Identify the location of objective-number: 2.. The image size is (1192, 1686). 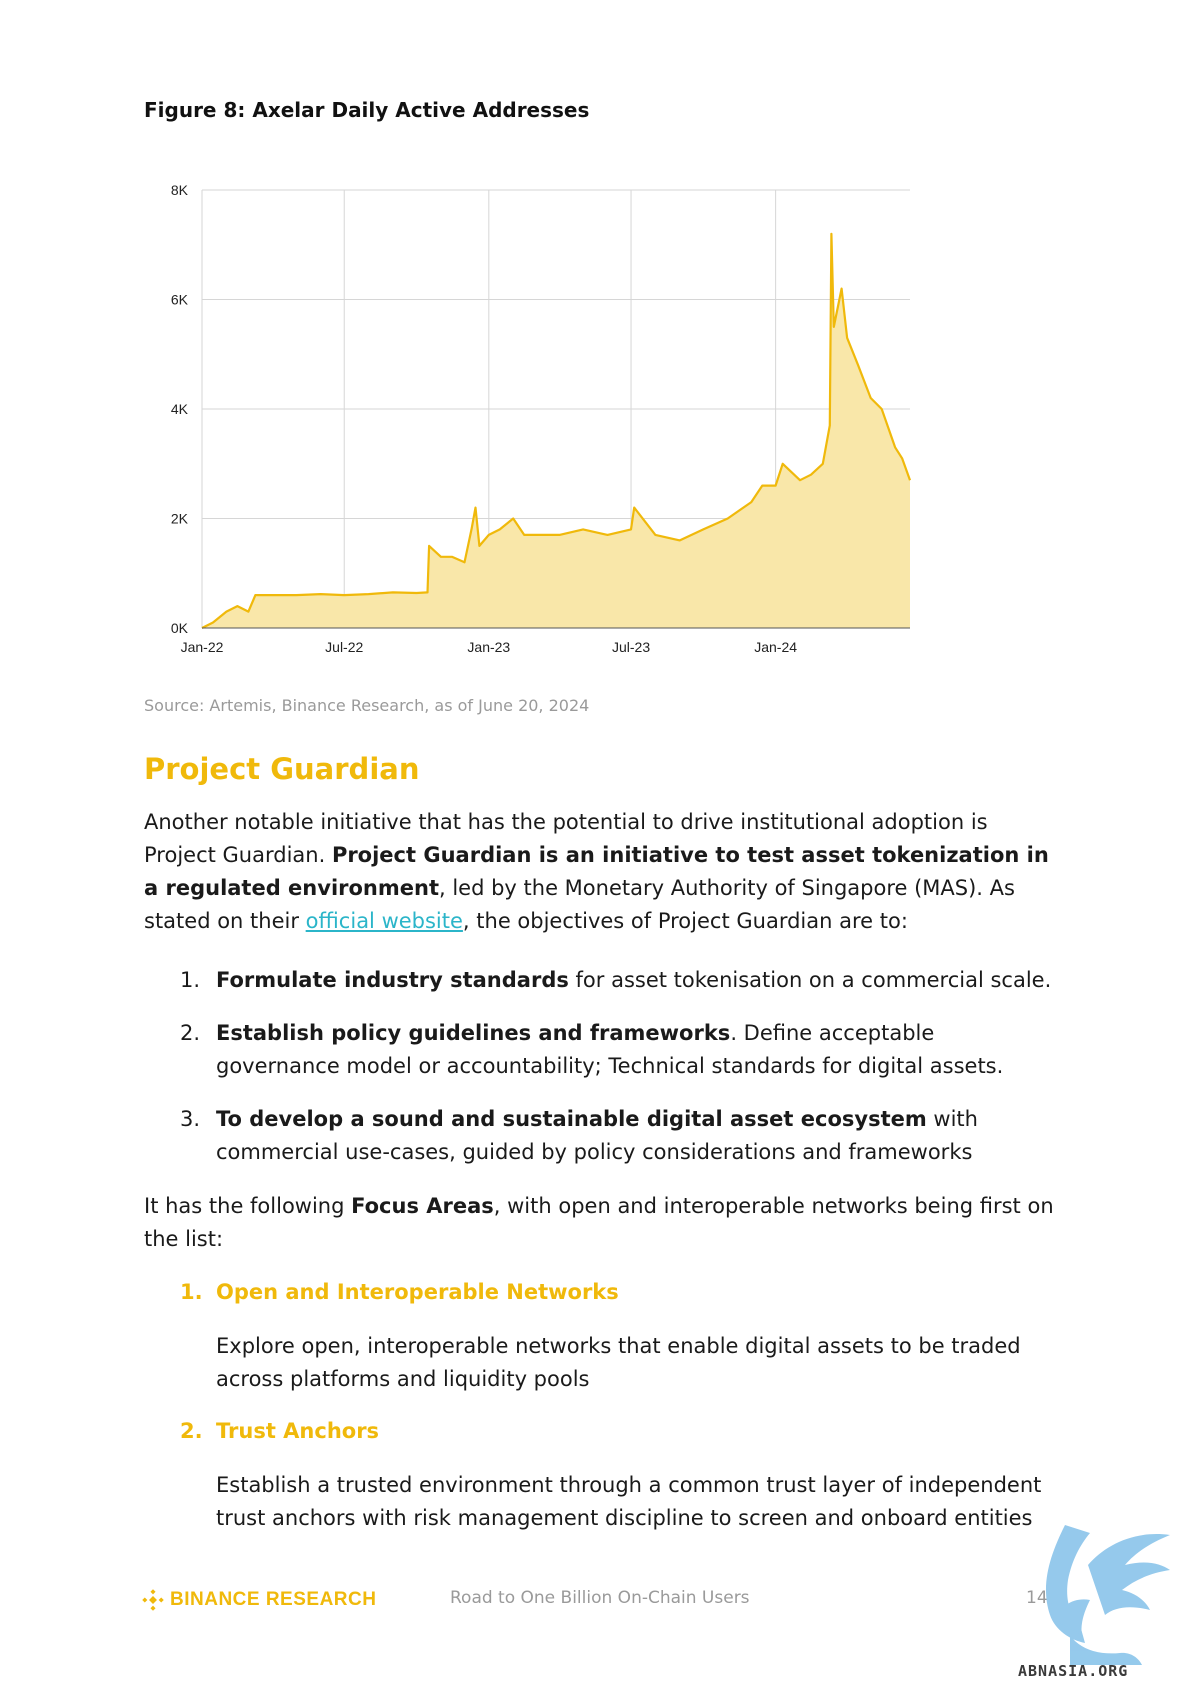
(190, 1033).